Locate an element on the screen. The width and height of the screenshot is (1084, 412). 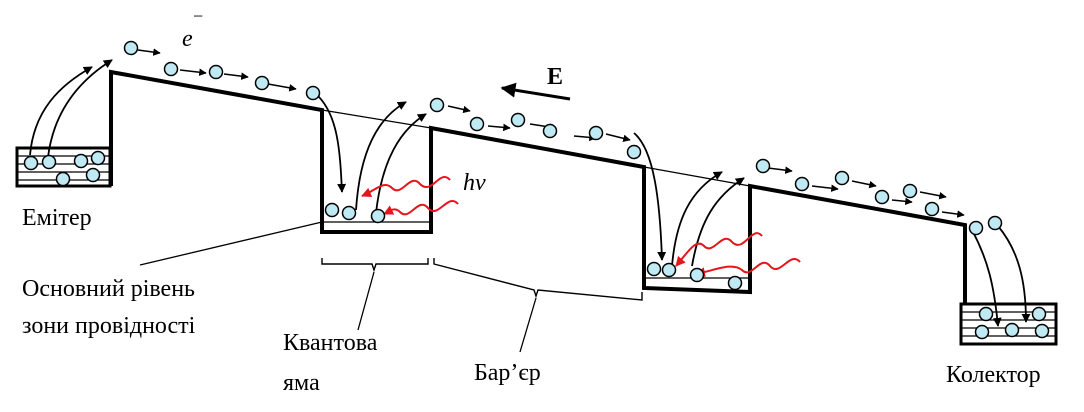
emitter-label: Емітер is located at coordinates (57, 218).